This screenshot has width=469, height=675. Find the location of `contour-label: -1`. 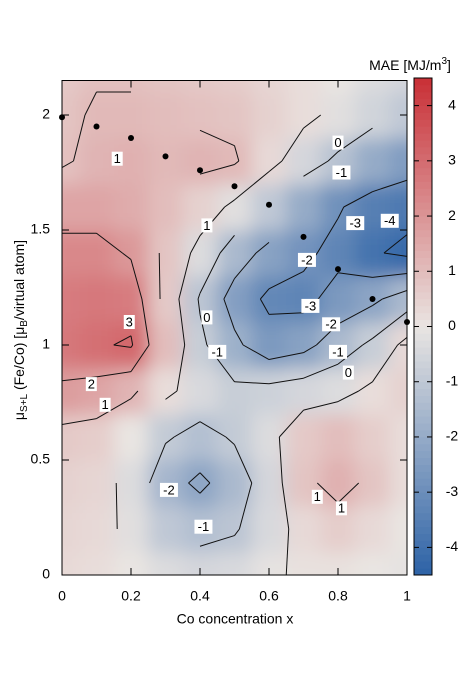

contour-label: -1 is located at coordinates (217, 351).